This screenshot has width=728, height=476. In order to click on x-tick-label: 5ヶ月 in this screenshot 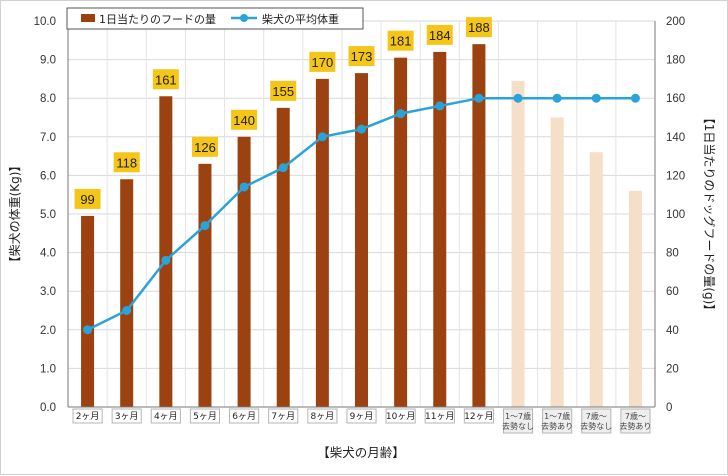, I will do `click(205, 416)`.